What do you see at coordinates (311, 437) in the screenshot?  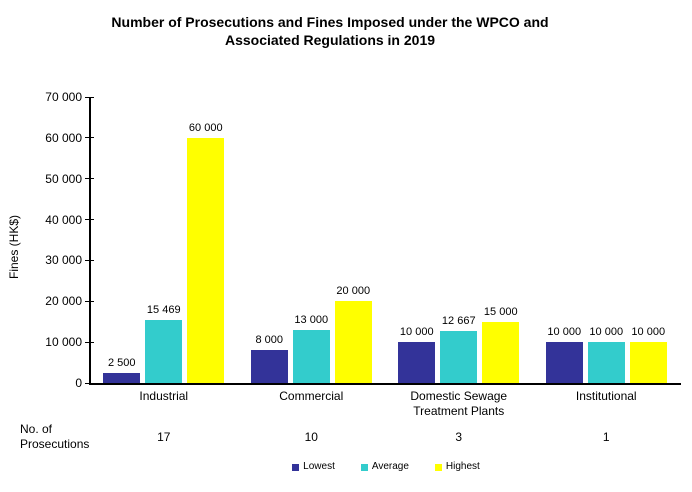 I see `prosecution-count: 10` at bounding box center [311, 437].